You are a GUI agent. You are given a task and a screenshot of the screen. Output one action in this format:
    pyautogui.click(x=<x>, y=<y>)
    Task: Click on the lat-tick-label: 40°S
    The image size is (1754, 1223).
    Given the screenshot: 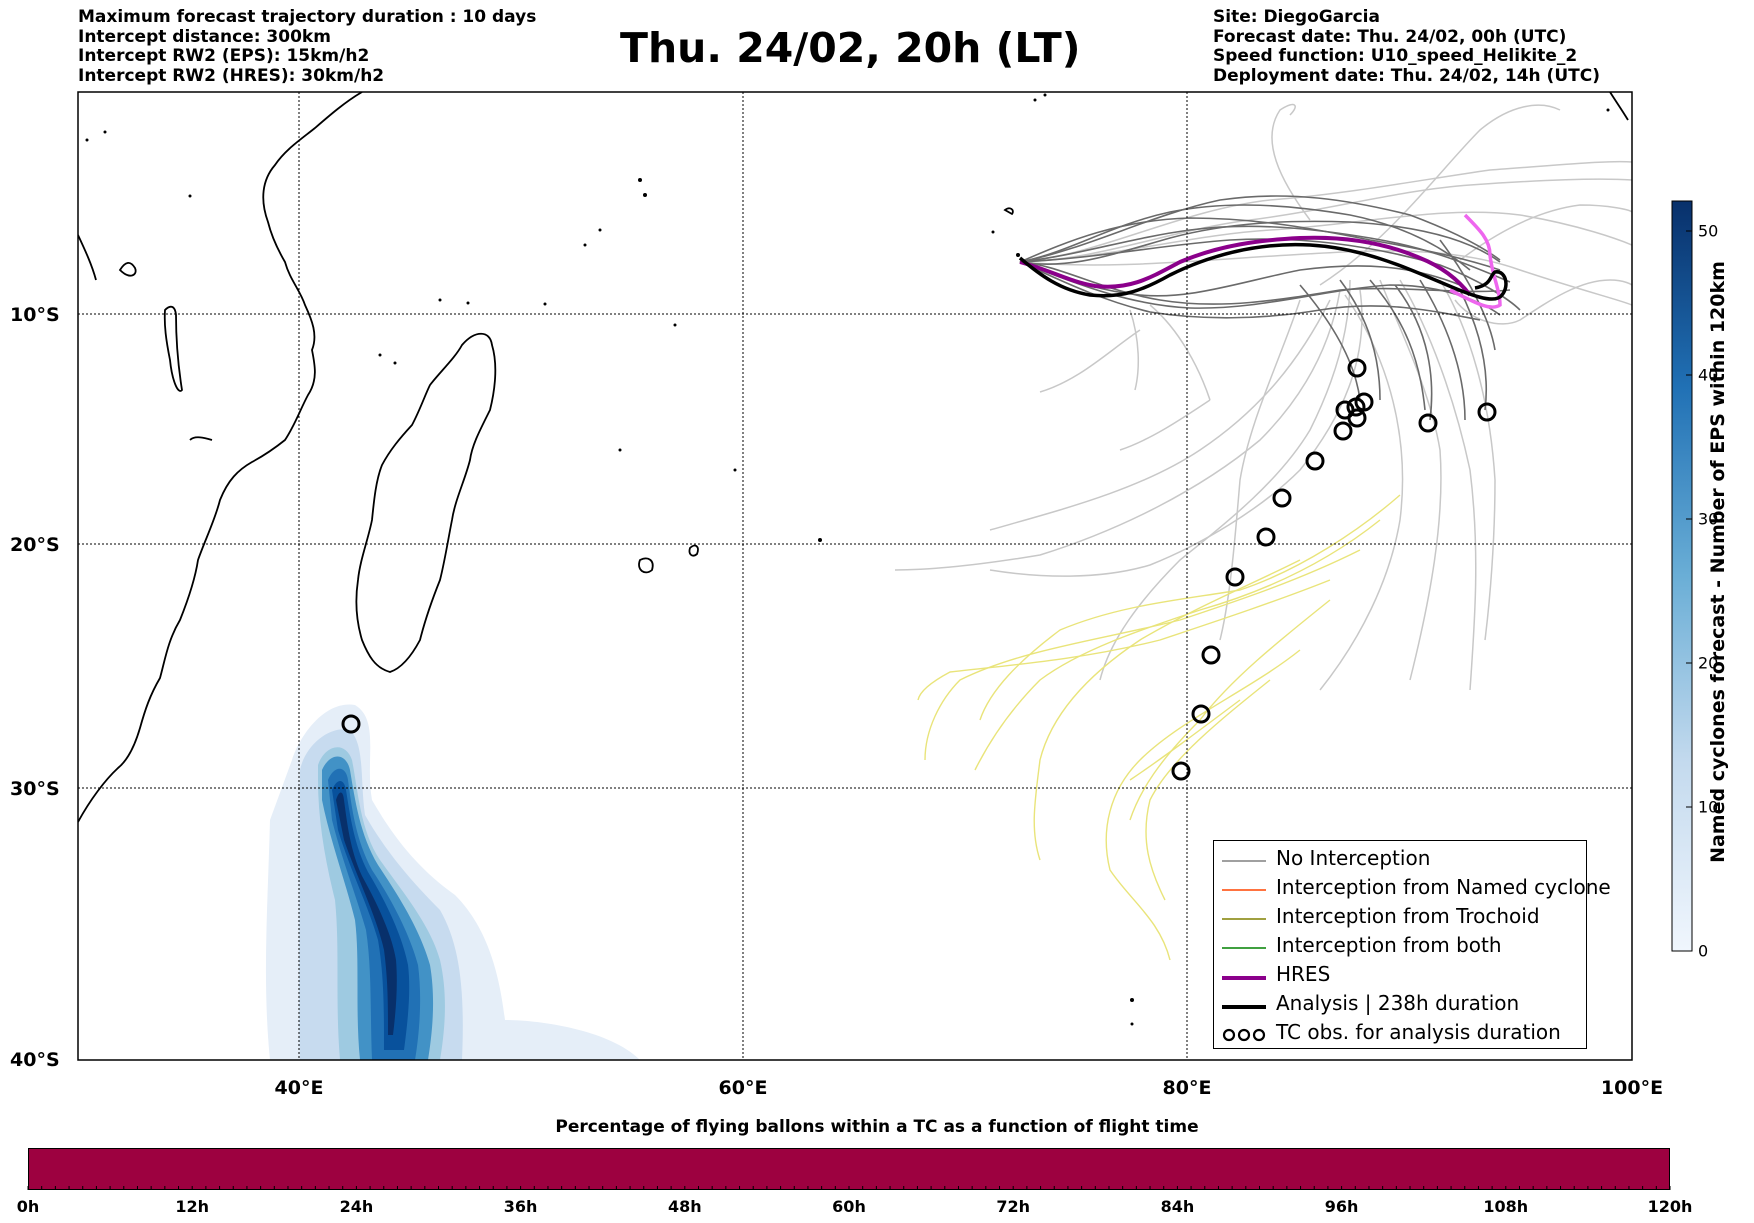 What is the action you would take?
    pyautogui.click(x=35, y=1060)
    